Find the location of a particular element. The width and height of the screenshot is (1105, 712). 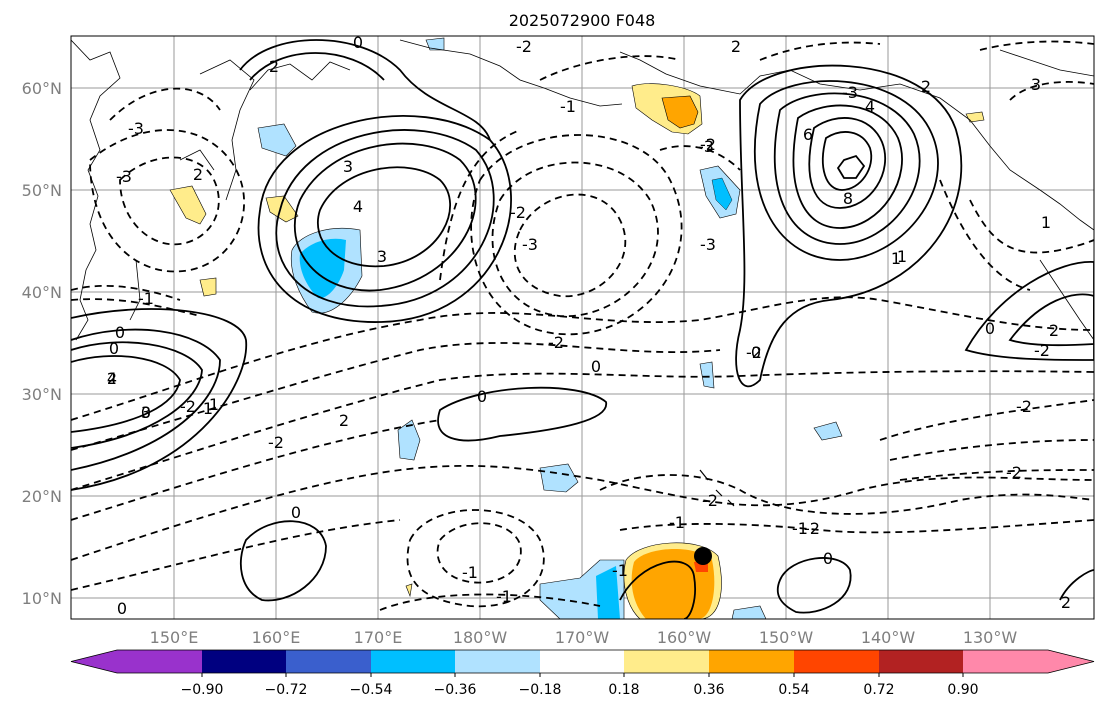

shade-negative-south is located at coordinates (559, 478).